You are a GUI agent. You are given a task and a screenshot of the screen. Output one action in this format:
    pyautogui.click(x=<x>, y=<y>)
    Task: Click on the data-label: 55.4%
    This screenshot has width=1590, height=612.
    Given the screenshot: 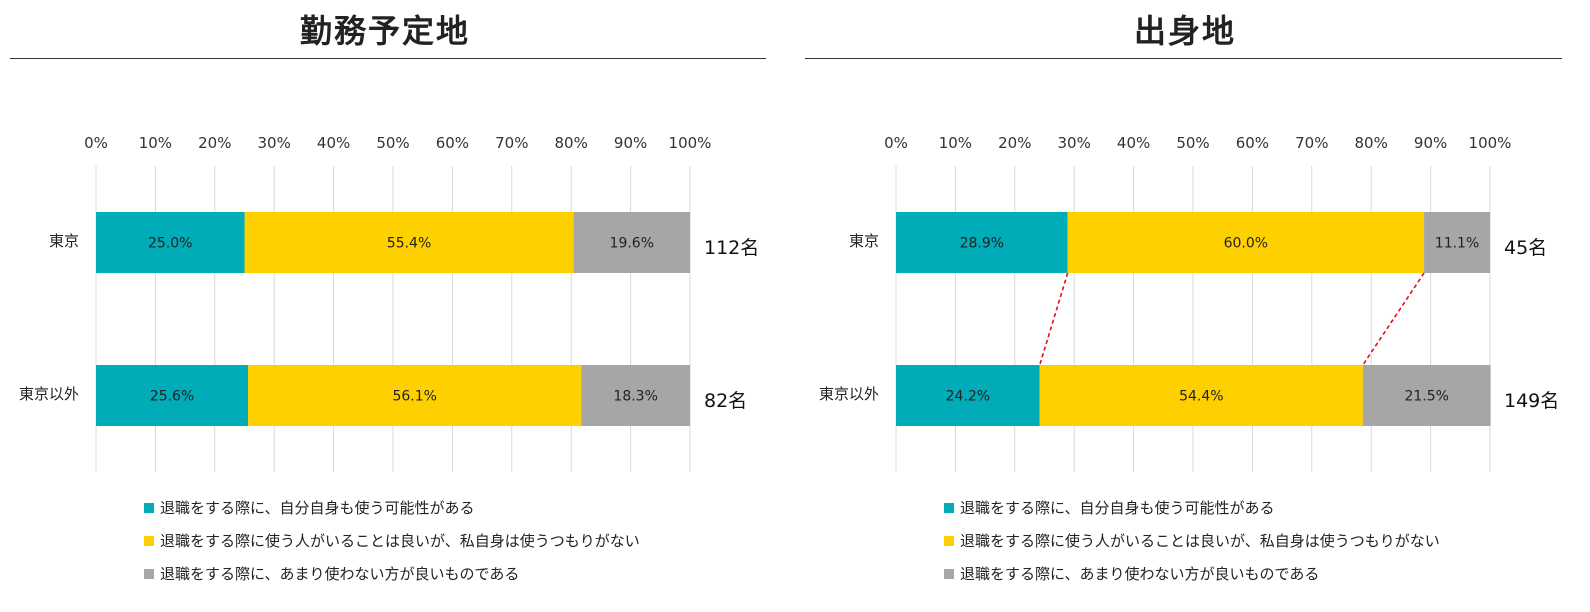 What is the action you would take?
    pyautogui.click(x=409, y=244)
    